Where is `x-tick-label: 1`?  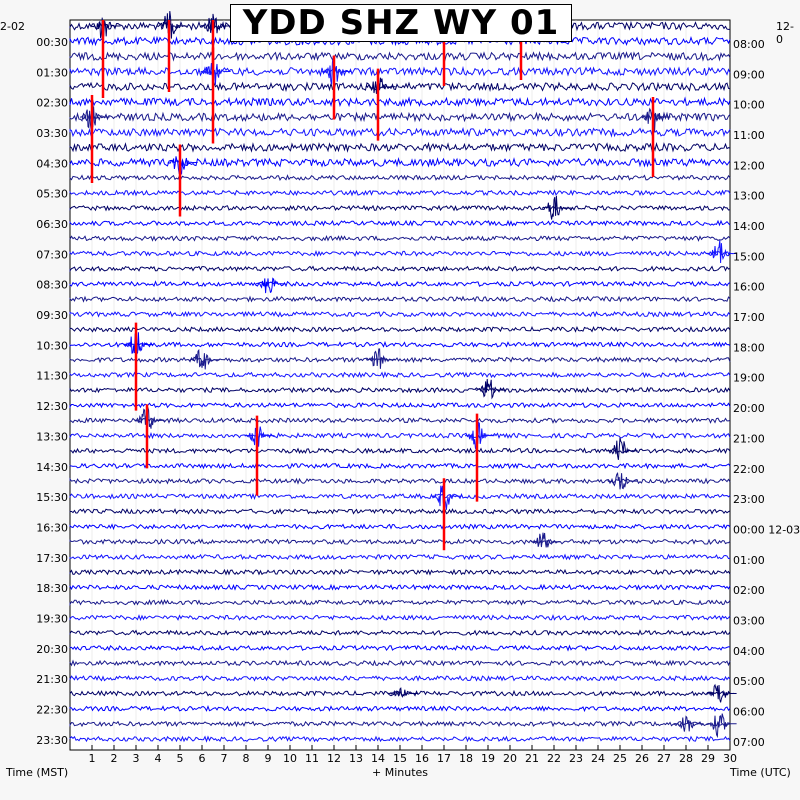
x-tick-label: 1 is located at coordinates (92, 758).